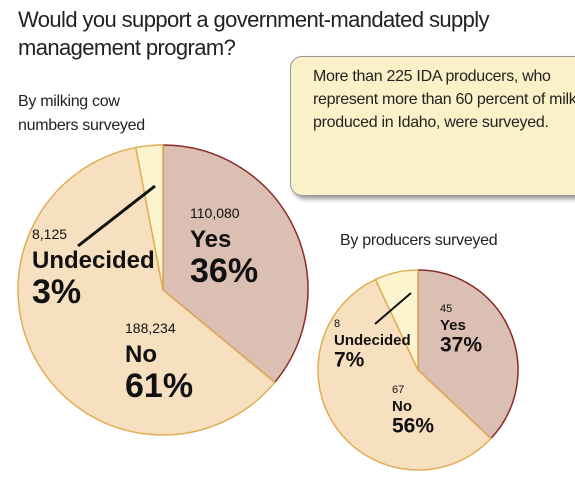 Image resolution: width=575 pixels, height=484 pixels. What do you see at coordinates (56, 292) in the screenshot?
I see `percent-label: 3%` at bounding box center [56, 292].